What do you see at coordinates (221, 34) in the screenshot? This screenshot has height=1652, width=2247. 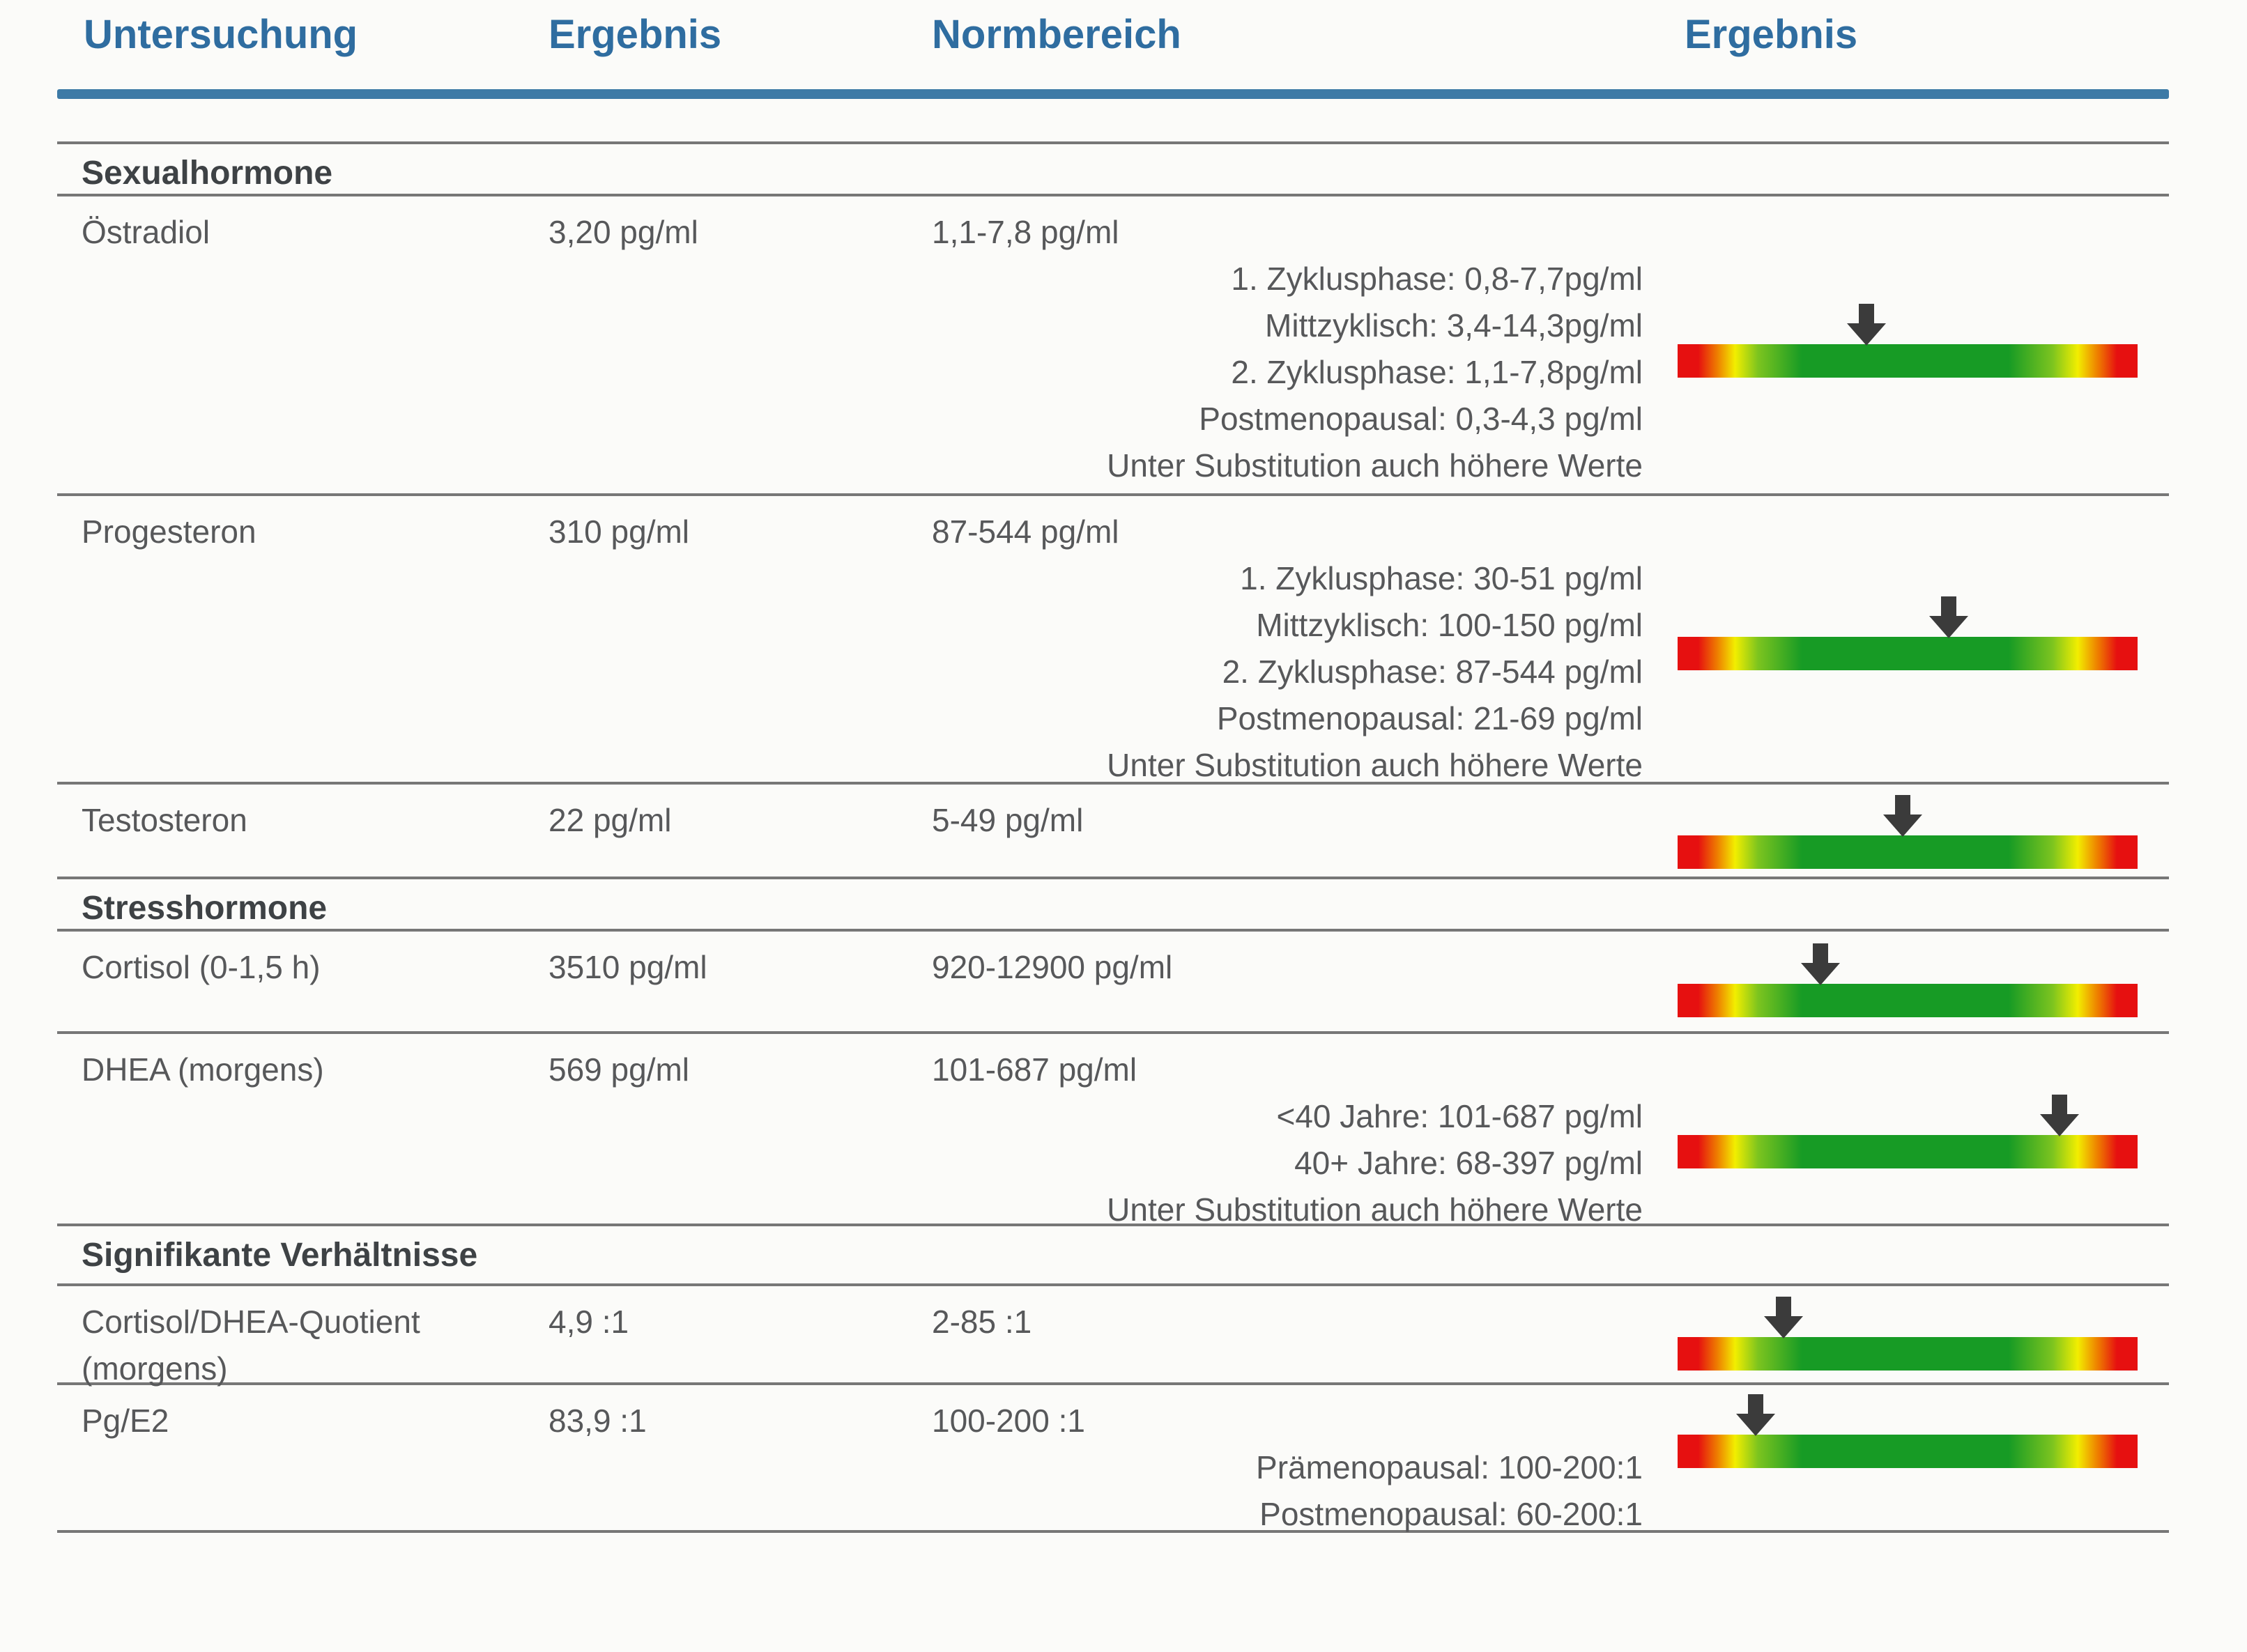 I see `column-header-untersuchung: Untersuchung` at bounding box center [221, 34].